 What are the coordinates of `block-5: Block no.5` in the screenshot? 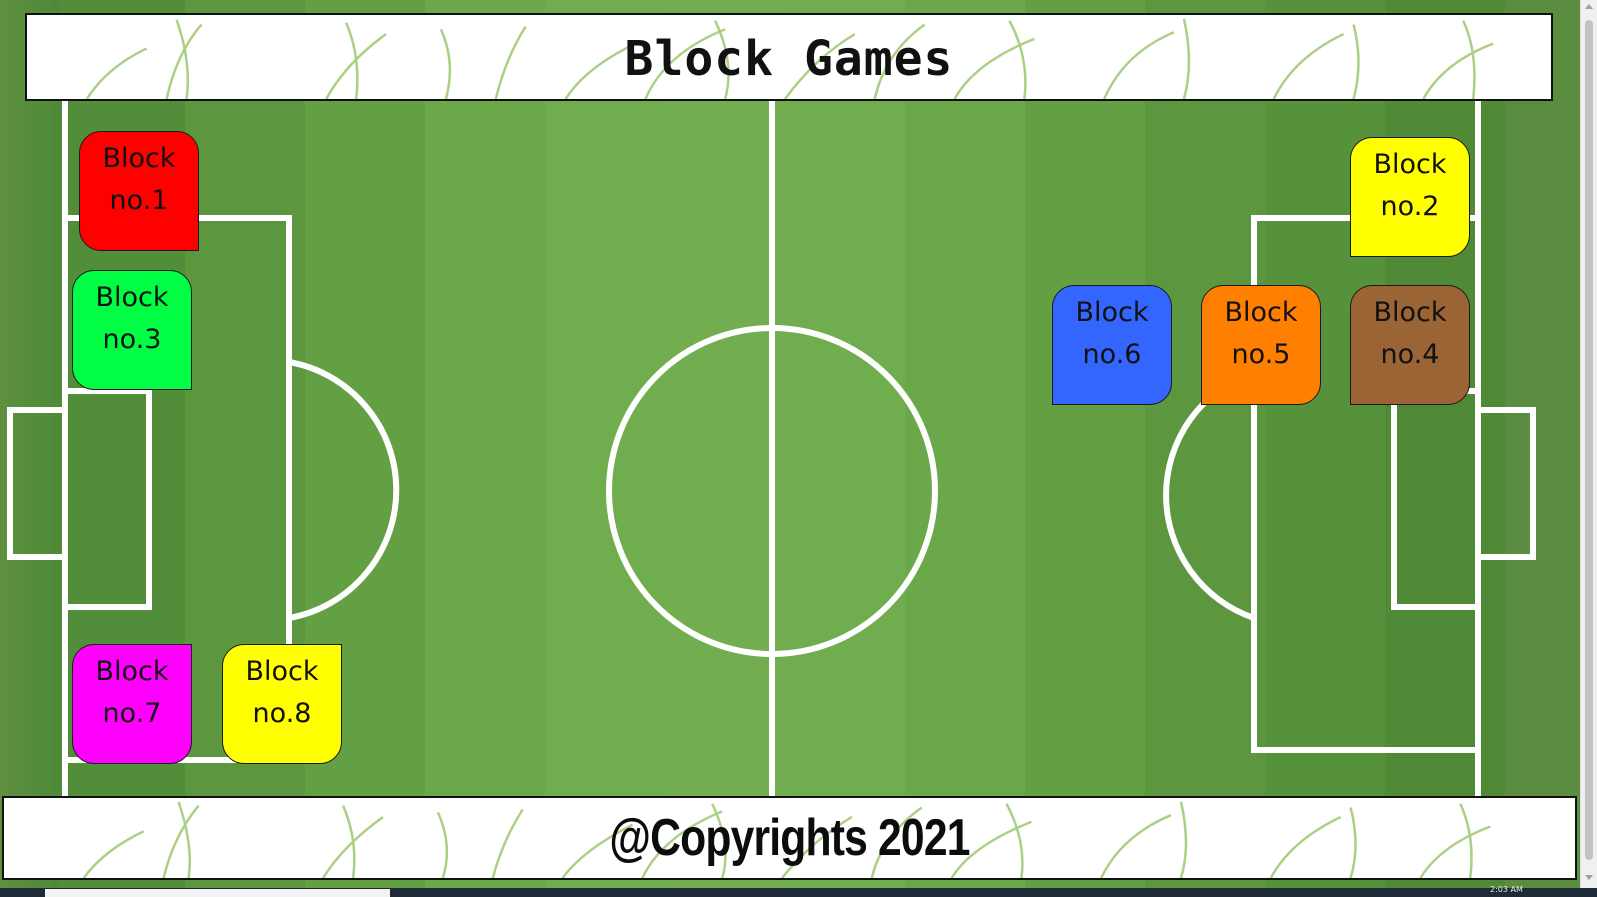 It's located at (1261, 345).